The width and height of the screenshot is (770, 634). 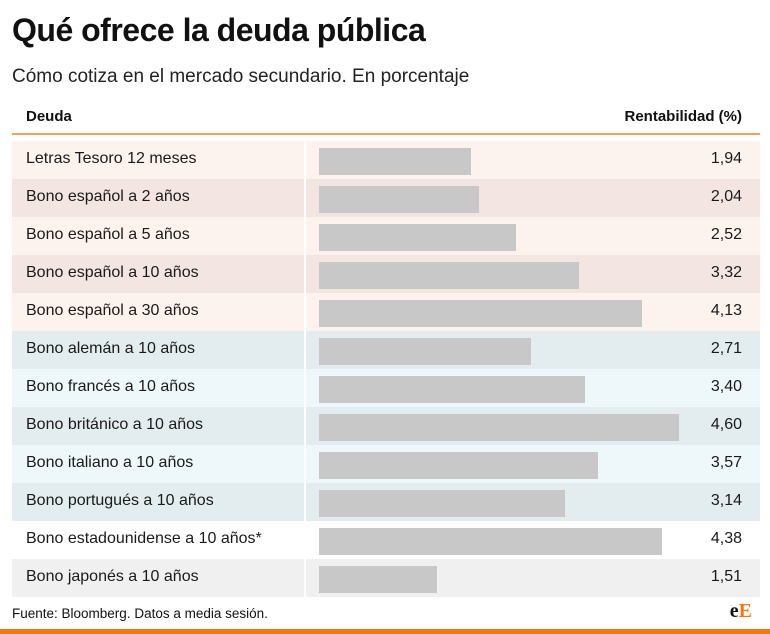 I want to click on yield-value-label: 4,38, so click(x=726, y=538).